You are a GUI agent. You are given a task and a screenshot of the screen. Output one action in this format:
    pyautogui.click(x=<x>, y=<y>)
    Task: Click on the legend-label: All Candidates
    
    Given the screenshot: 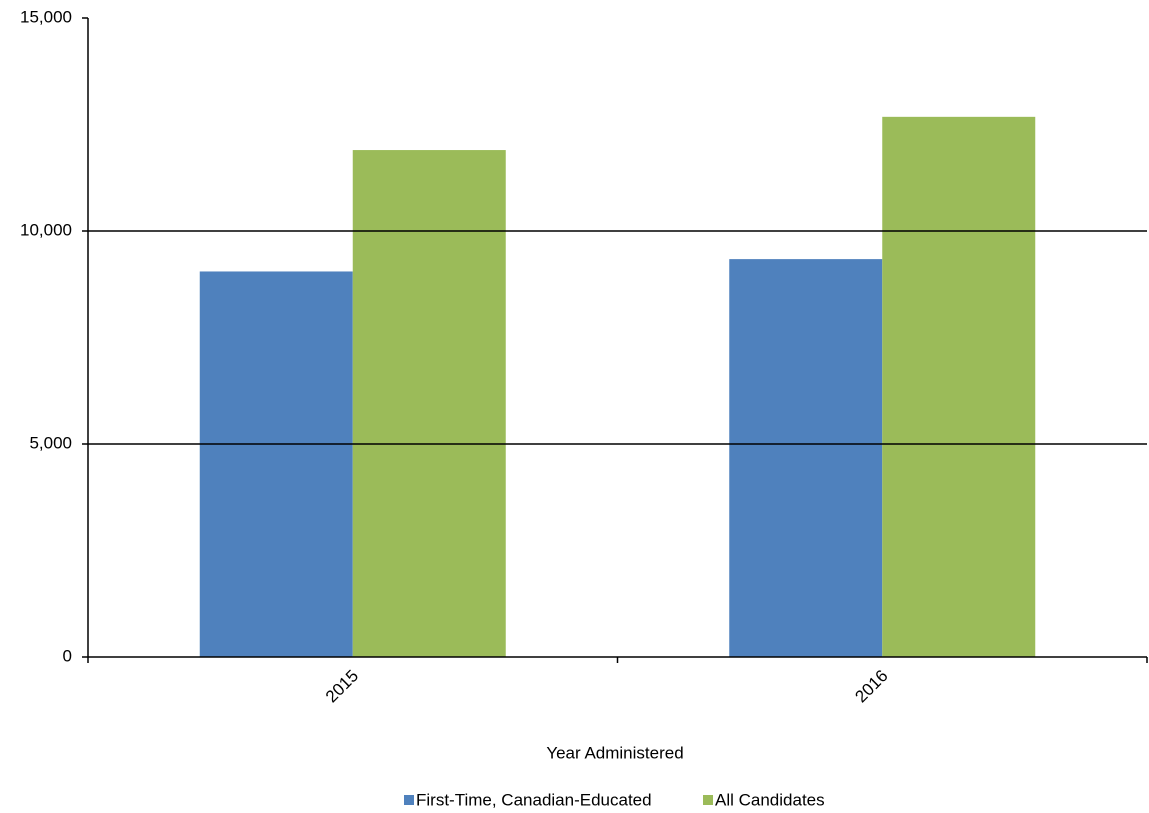 What is the action you would take?
    pyautogui.click(x=770, y=799)
    